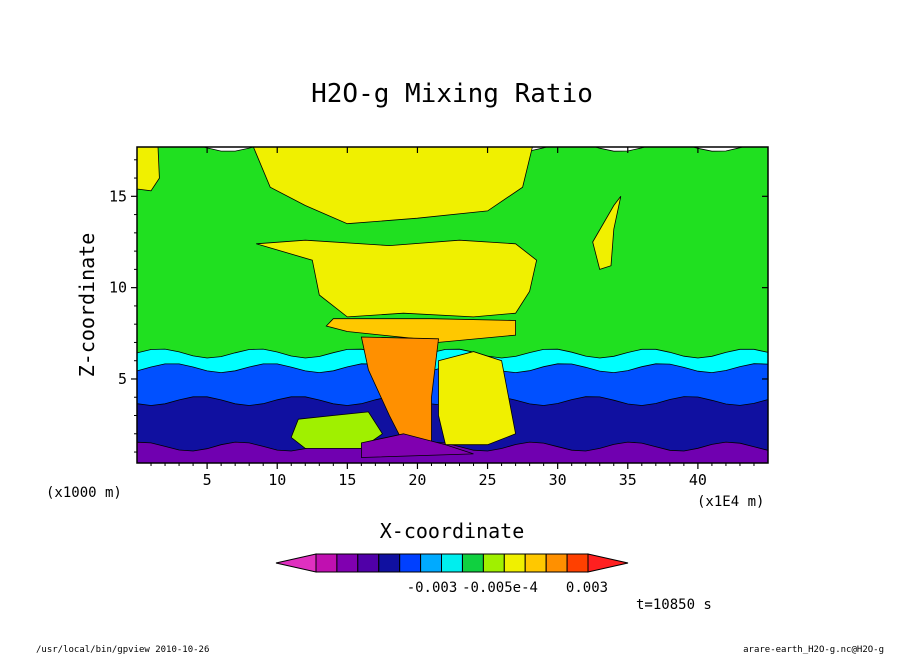 The image size is (904, 654). I want to click on x-tick-label: 5, so click(207, 480).